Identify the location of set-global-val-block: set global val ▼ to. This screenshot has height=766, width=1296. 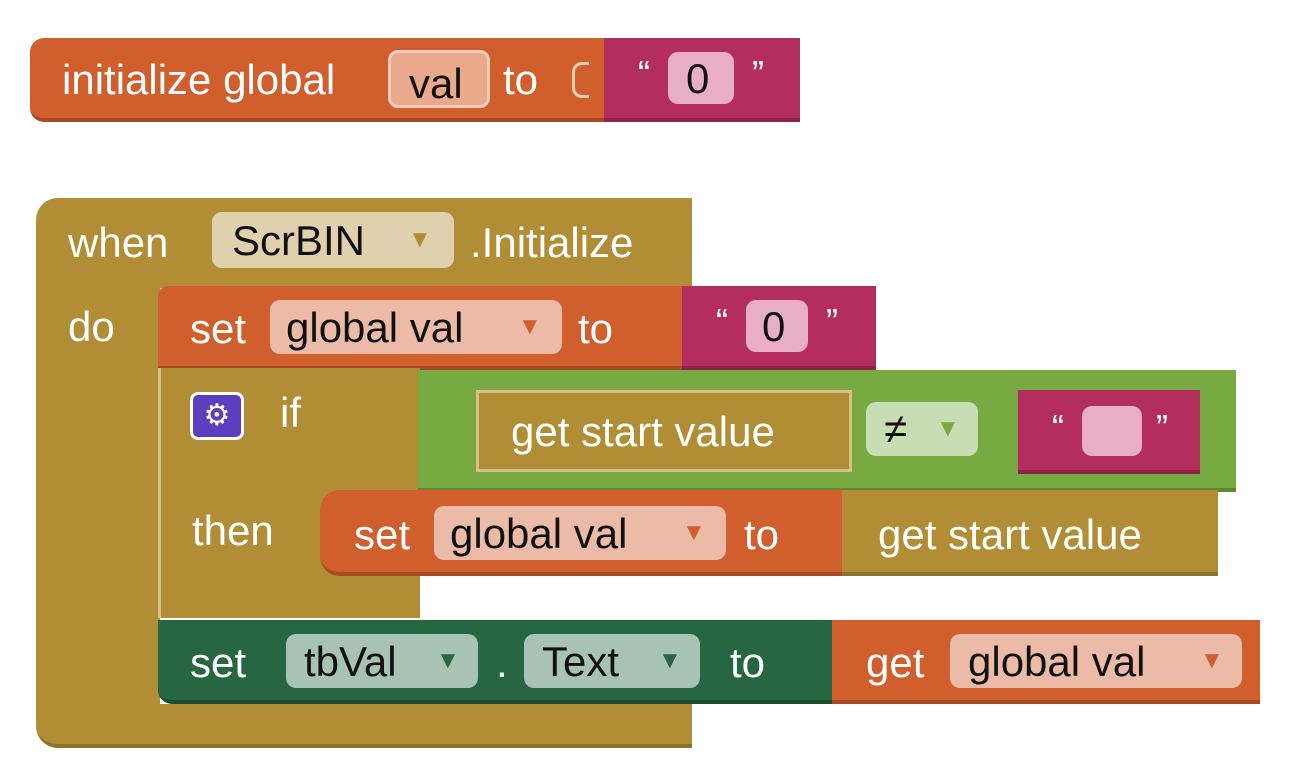
(423, 328).